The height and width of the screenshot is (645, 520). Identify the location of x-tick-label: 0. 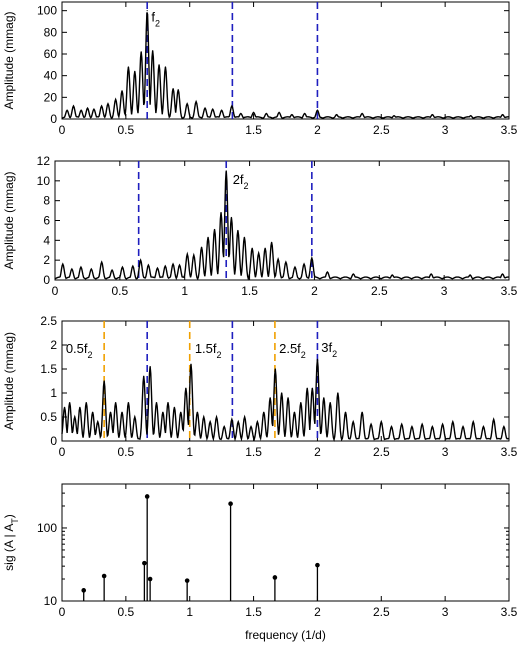
(62, 452).